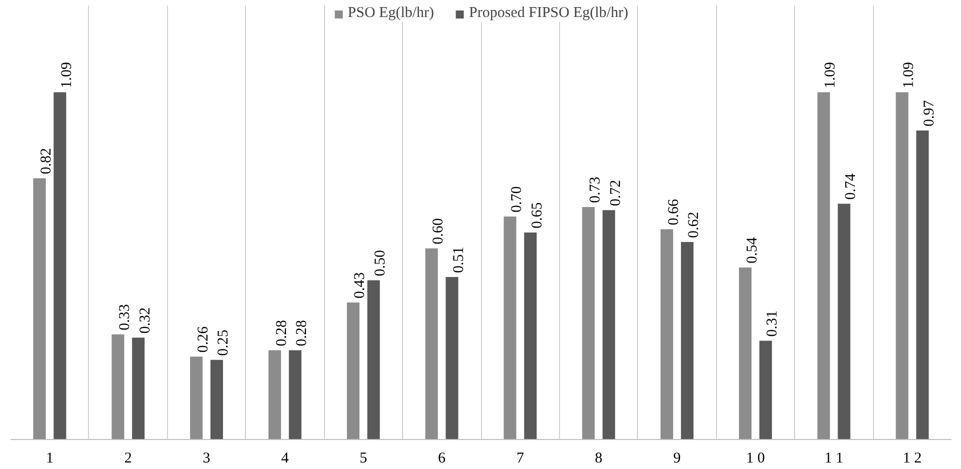  What do you see at coordinates (537, 215) in the screenshot?
I see `data-label: 0.65` at bounding box center [537, 215].